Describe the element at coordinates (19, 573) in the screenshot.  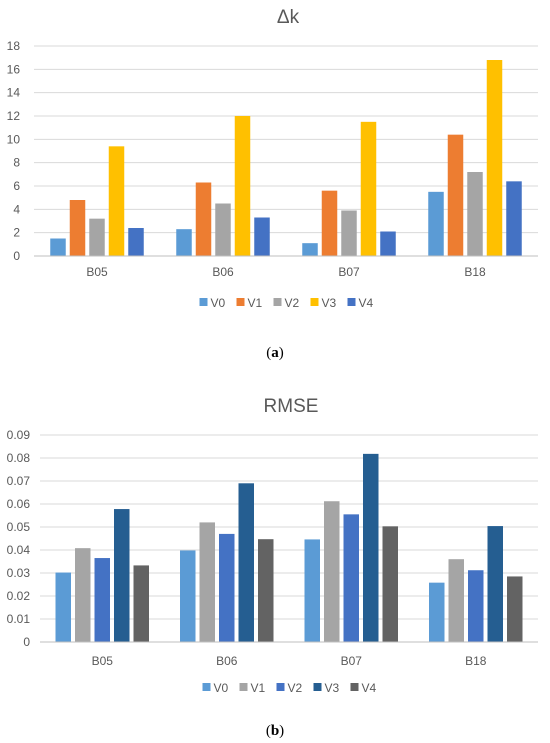
I see `y-tick-label: 0.03` at that location.